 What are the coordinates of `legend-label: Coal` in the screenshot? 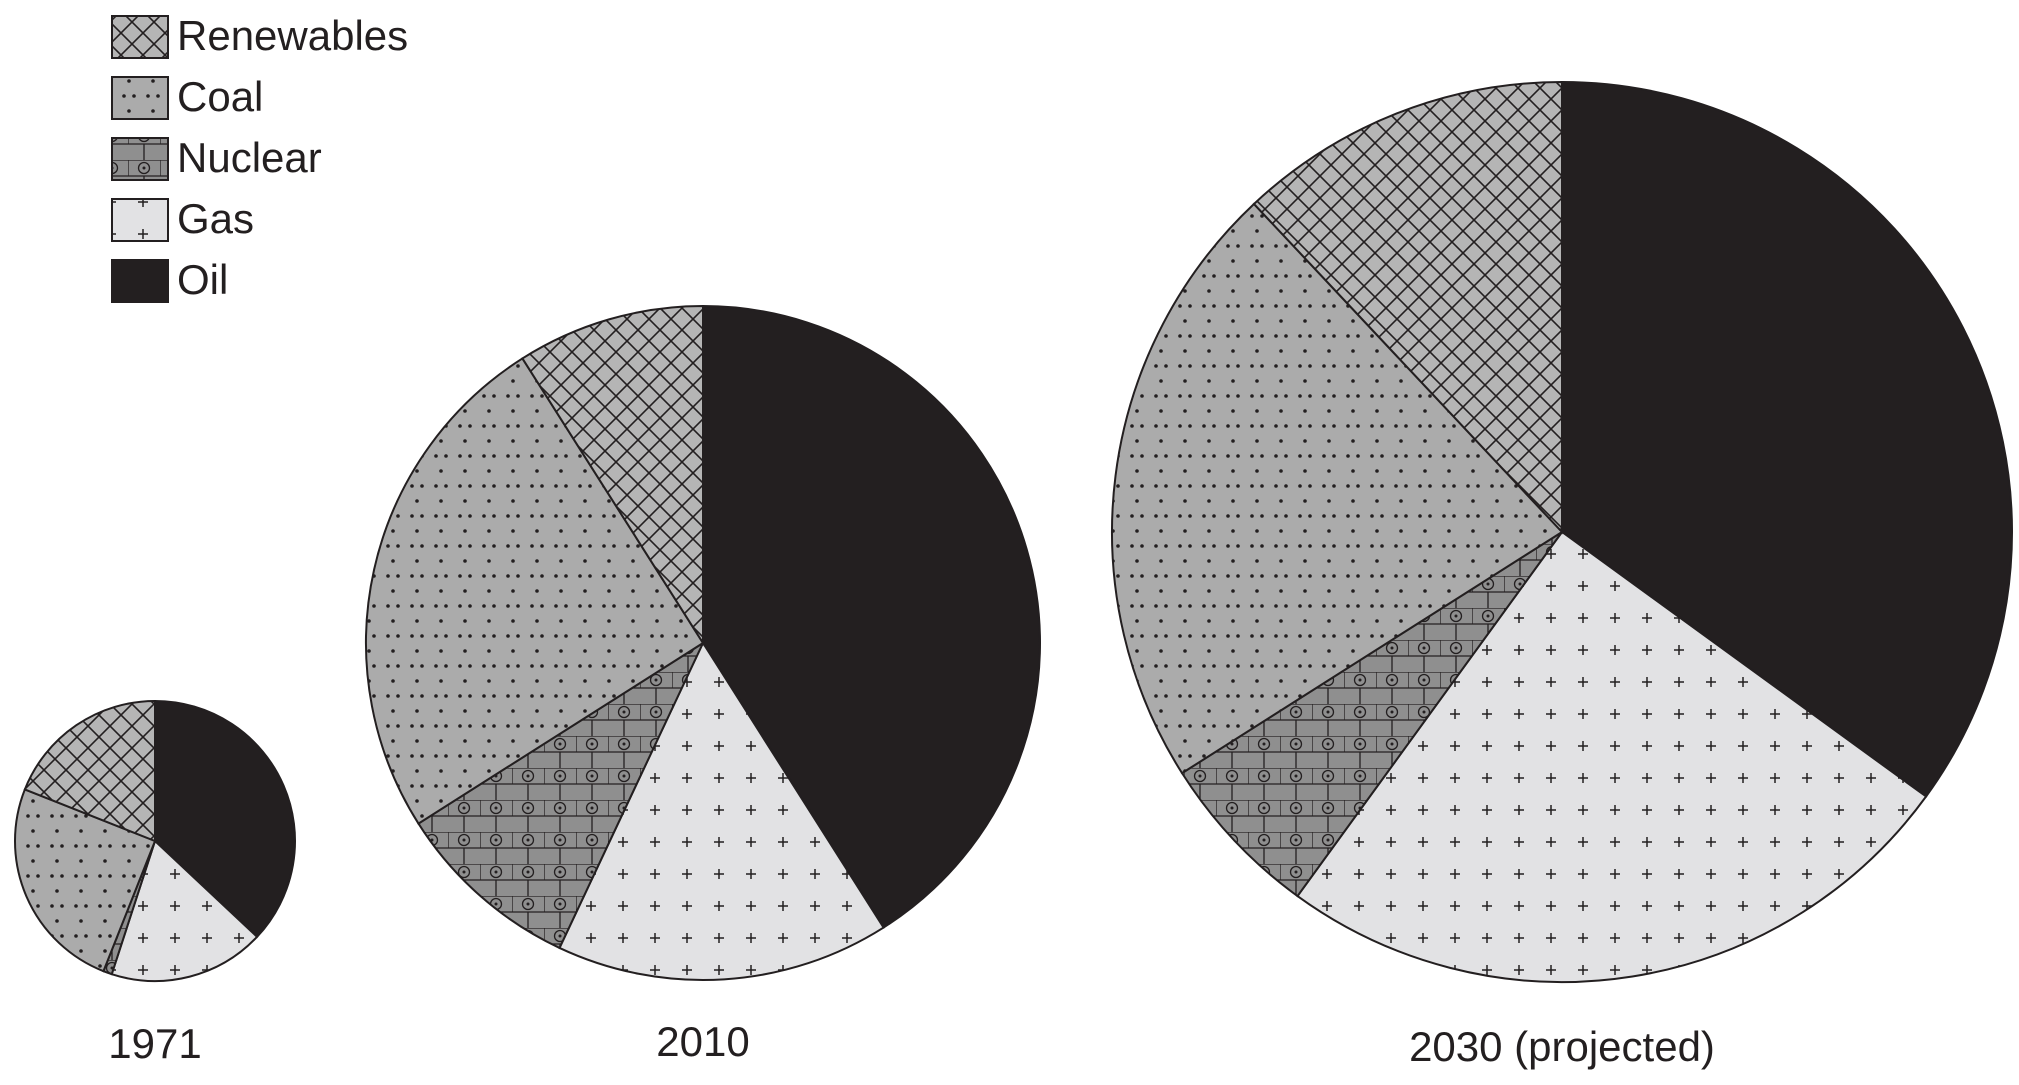 It's located at (220, 96).